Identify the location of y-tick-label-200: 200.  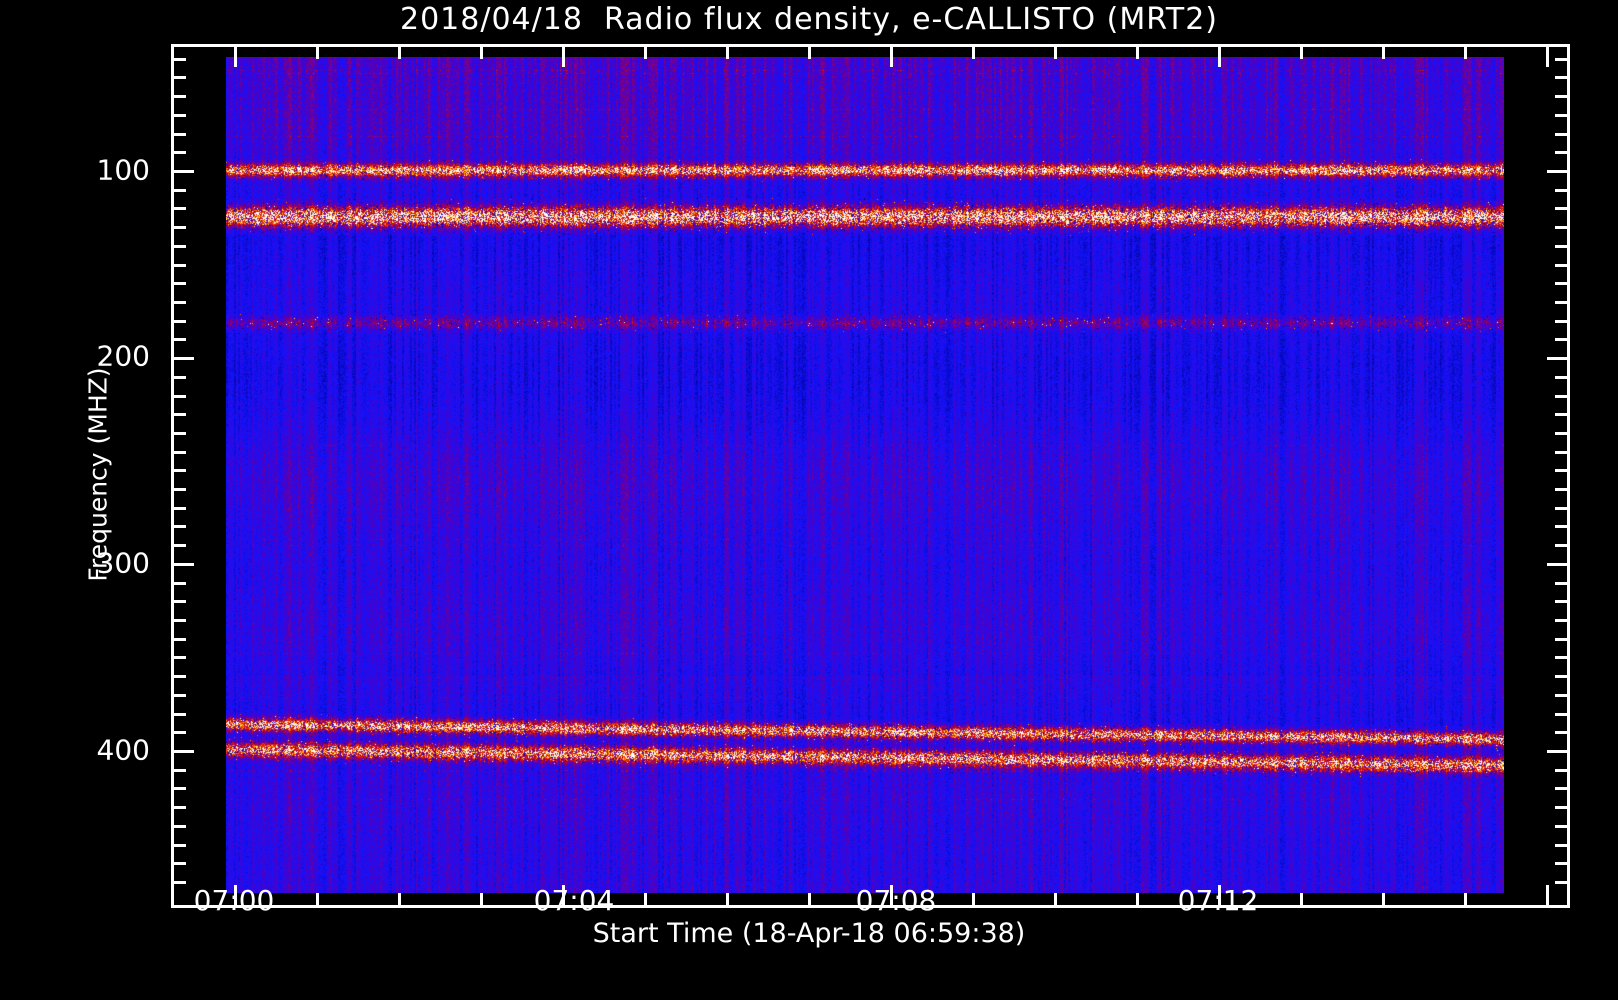
(123, 356).